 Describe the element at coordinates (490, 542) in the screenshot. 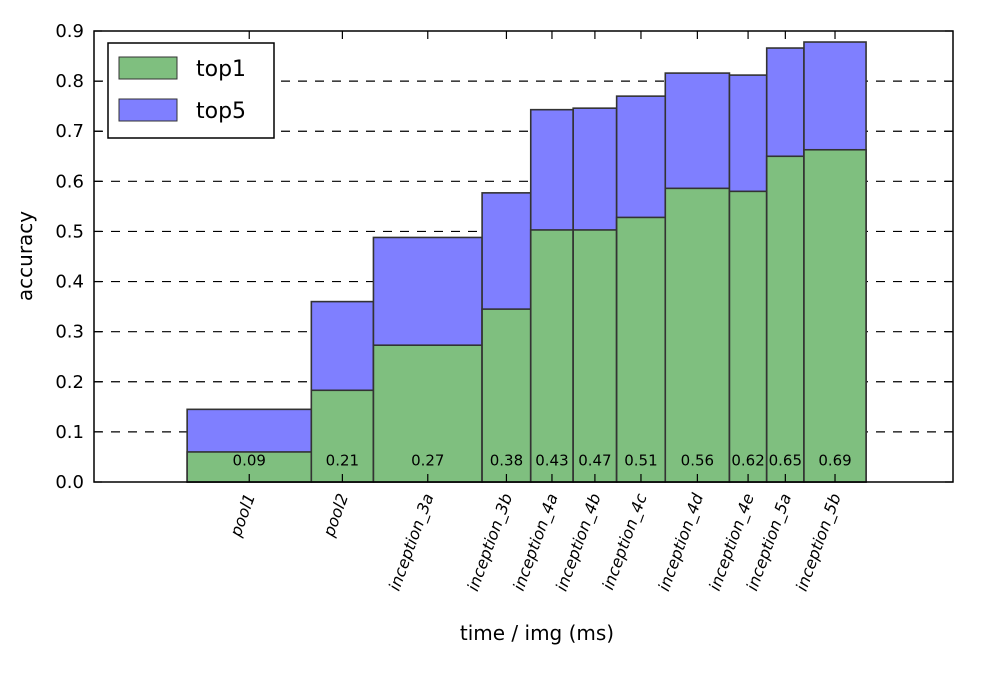

I see `x-tick-label-inception_3b: inception_3b` at that location.